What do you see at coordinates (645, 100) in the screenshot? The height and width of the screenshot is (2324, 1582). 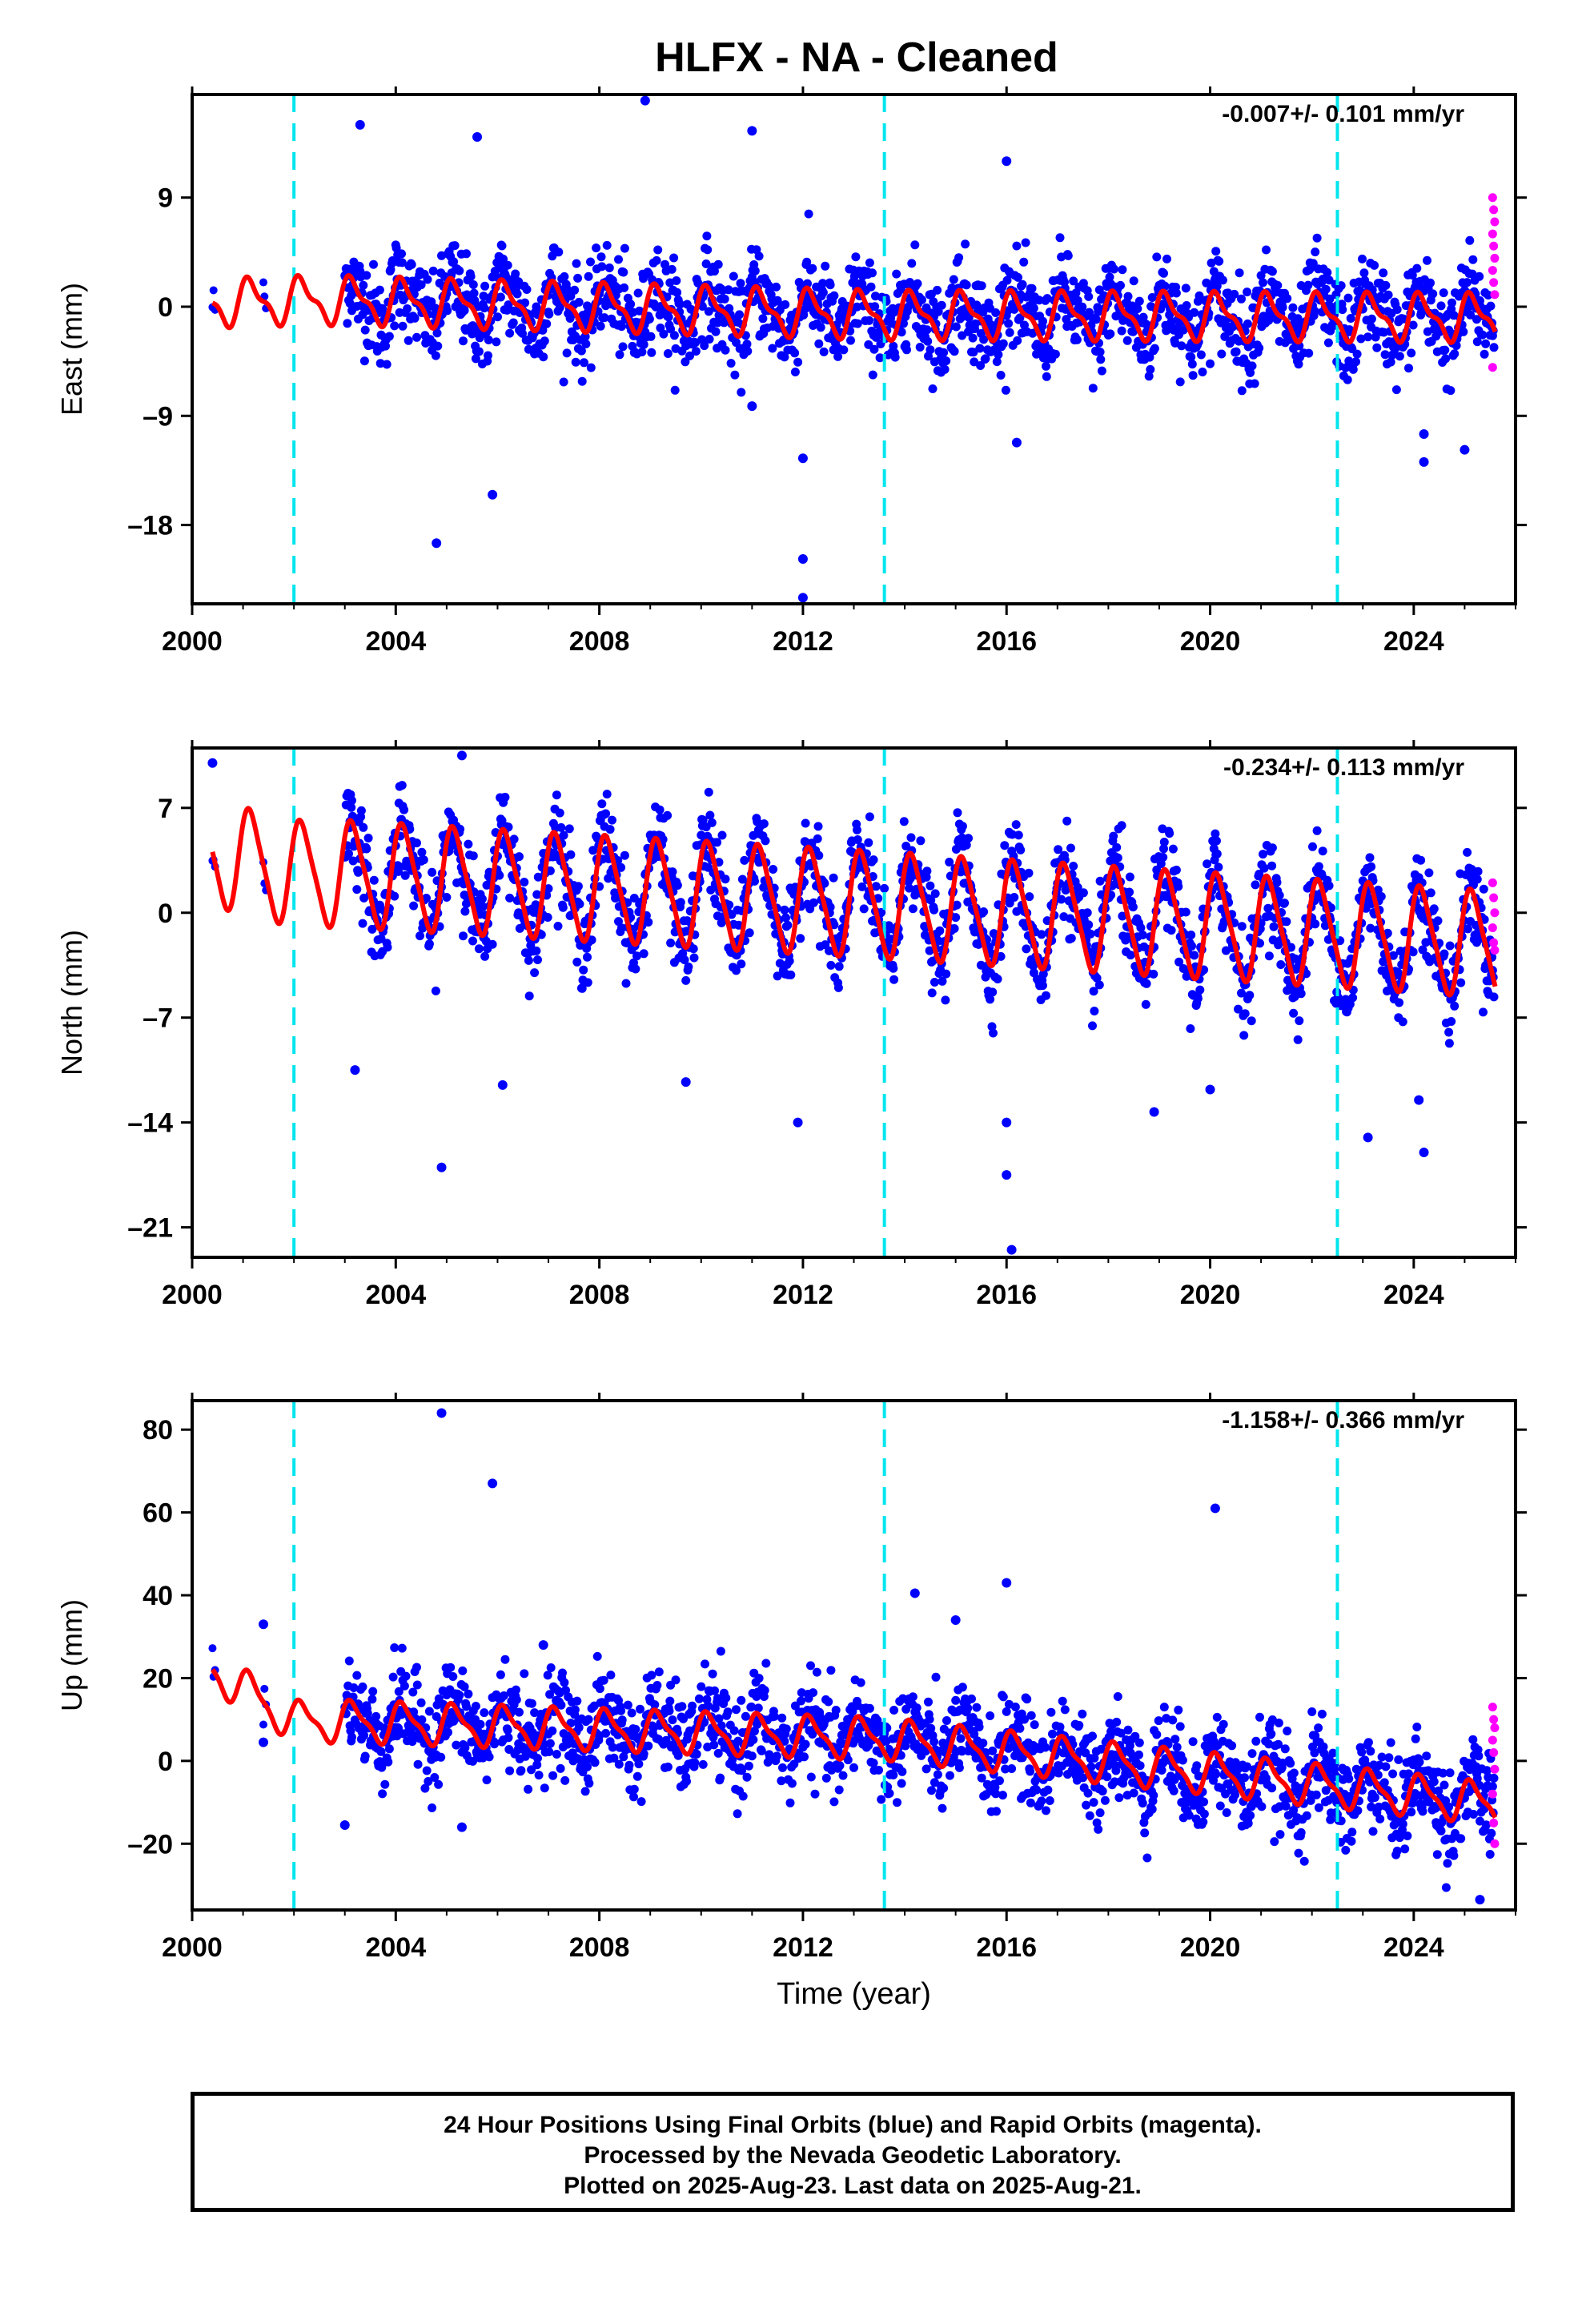 I see `outlier-point` at bounding box center [645, 100].